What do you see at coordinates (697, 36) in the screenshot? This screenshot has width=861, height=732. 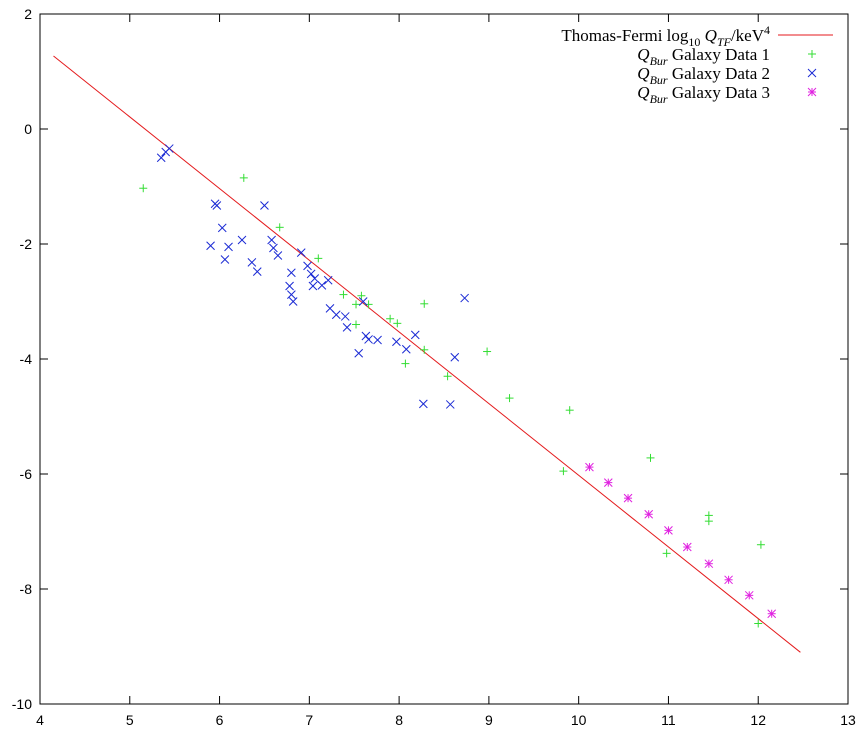 I see `legend-entry: Thomas-Fermi log10 QTF/keV4` at bounding box center [697, 36].